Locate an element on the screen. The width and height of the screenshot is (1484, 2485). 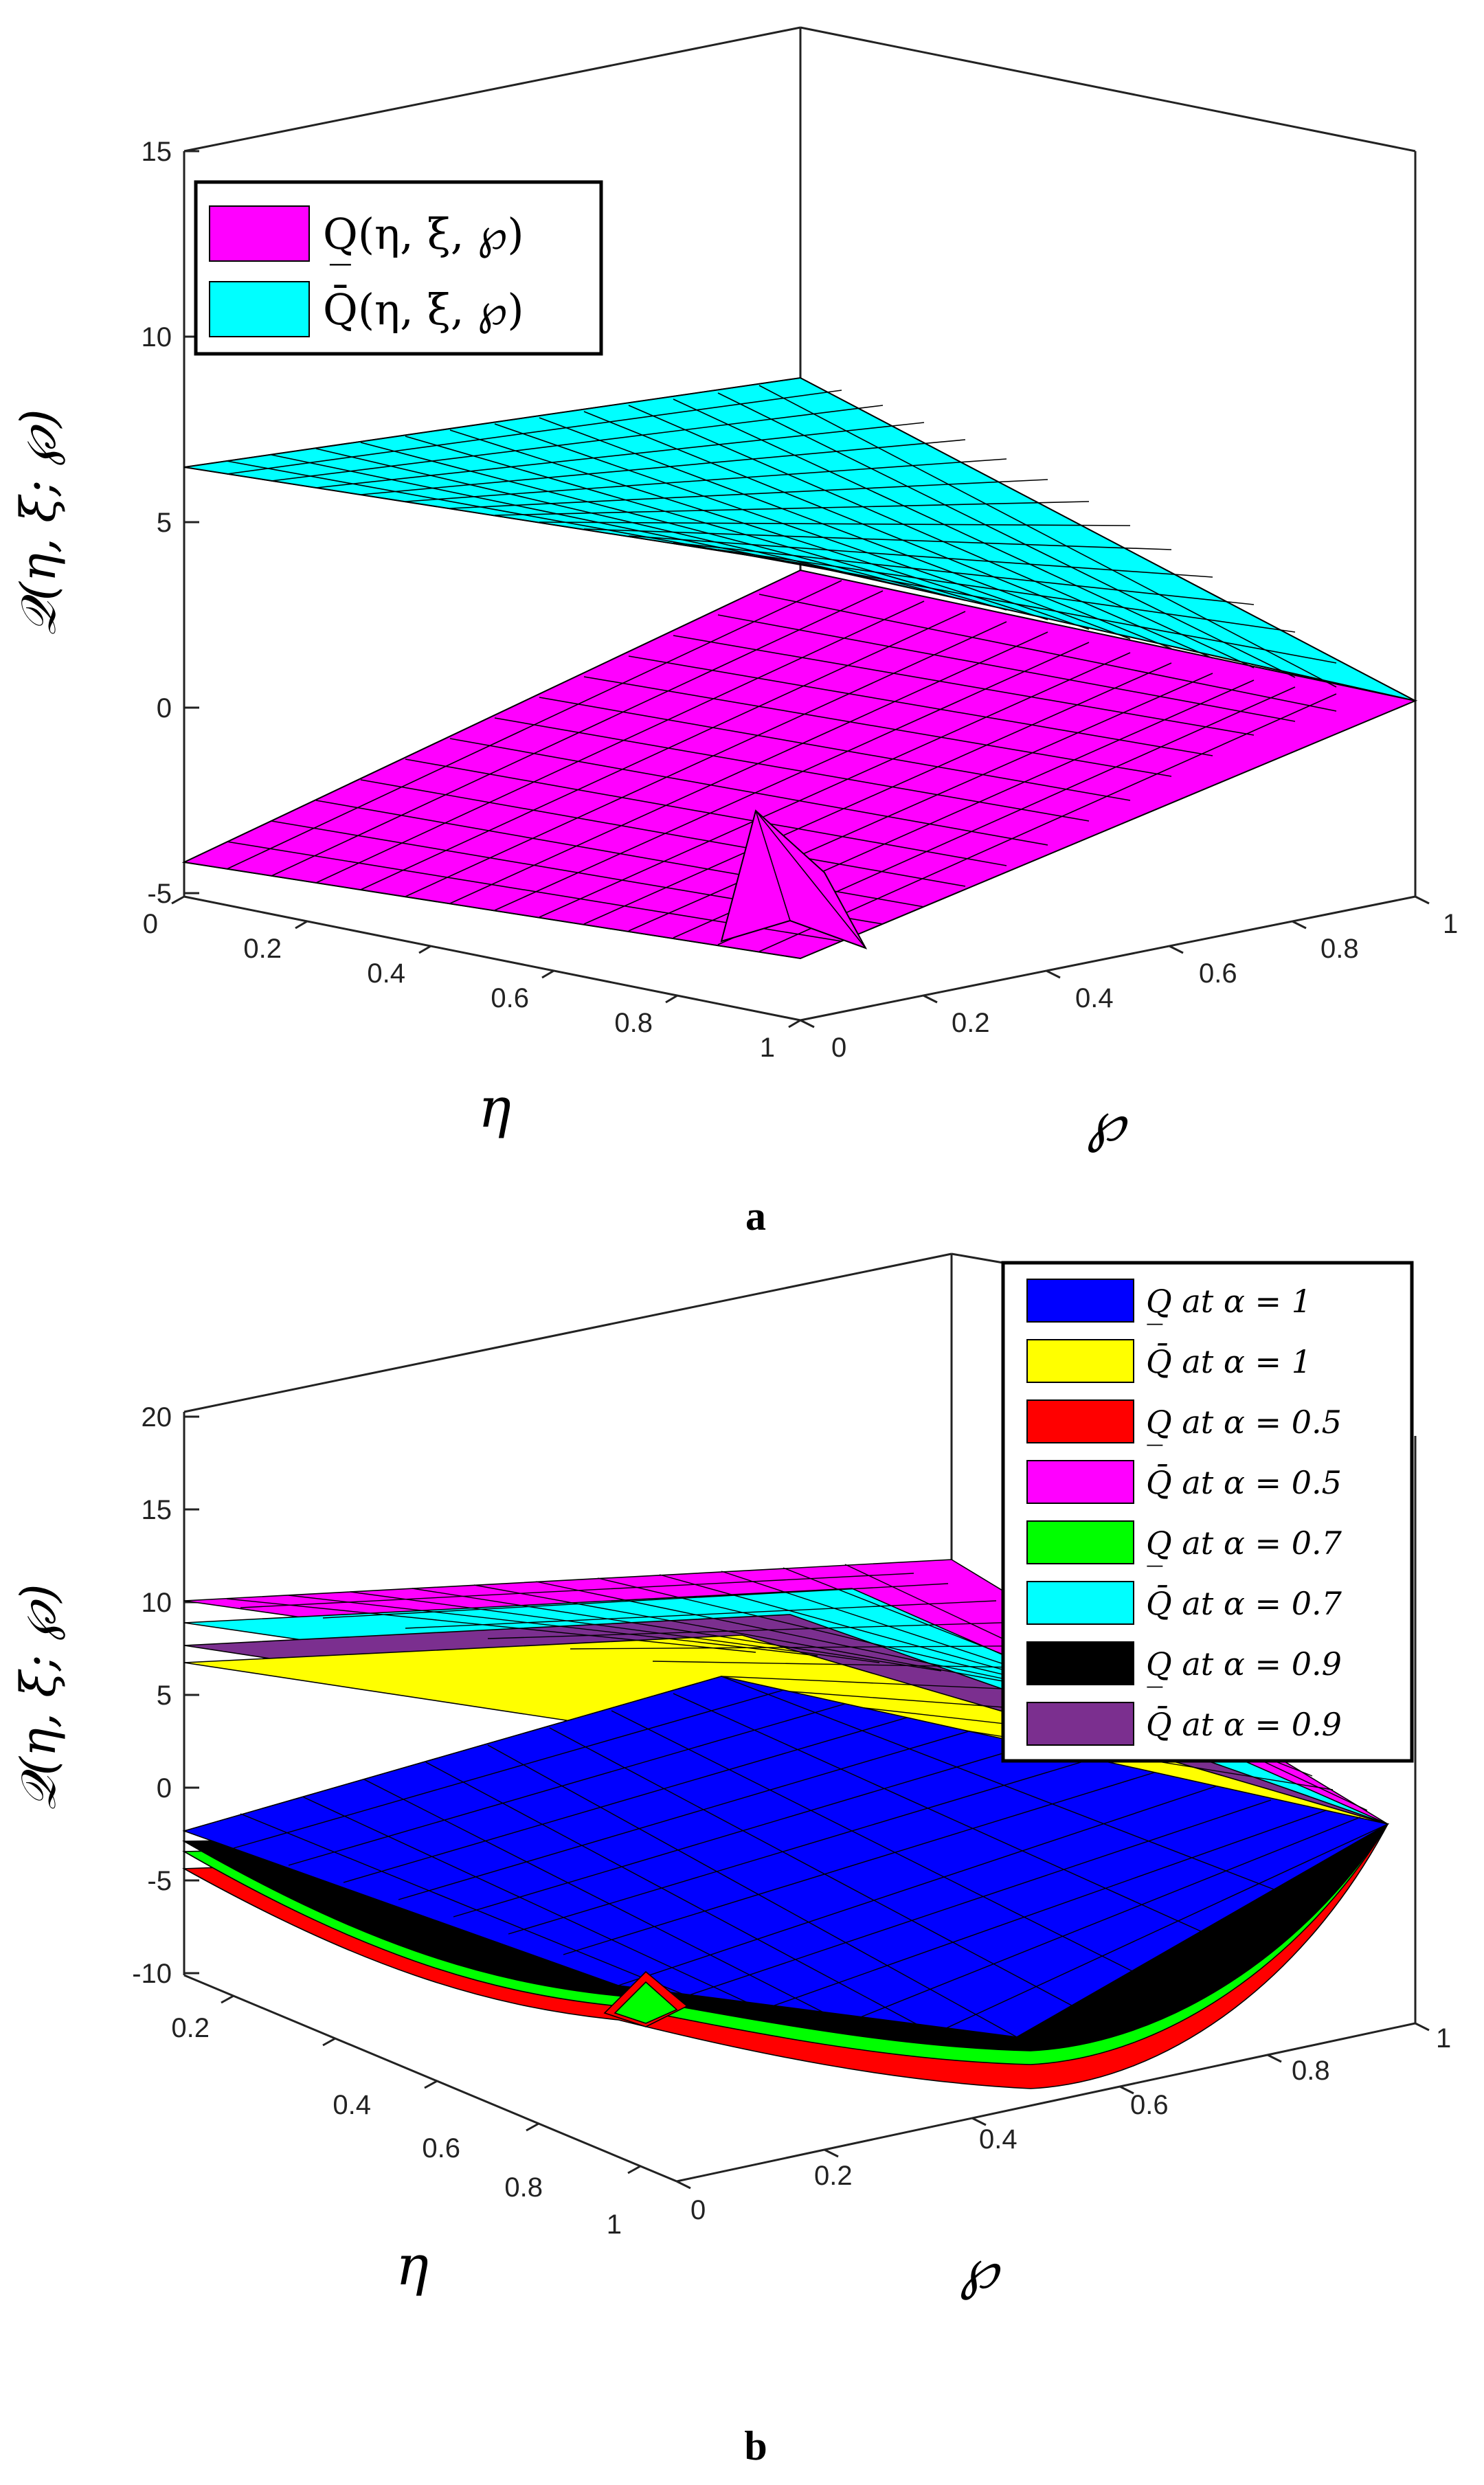
panel-a-legend-swatch-lower is located at coordinates (259, 233).